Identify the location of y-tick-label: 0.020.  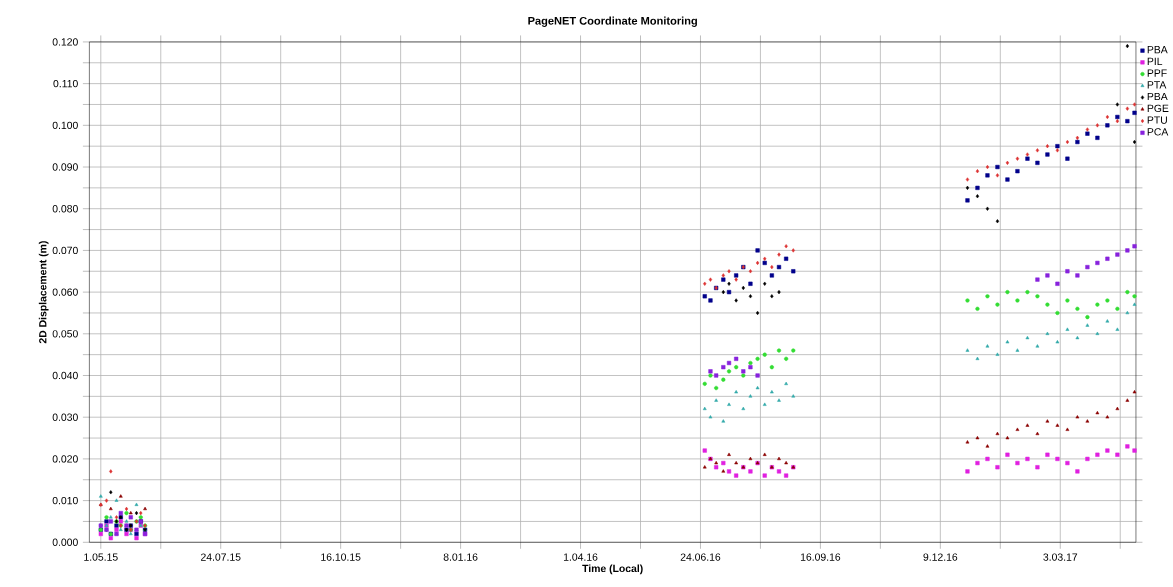
(65, 459).